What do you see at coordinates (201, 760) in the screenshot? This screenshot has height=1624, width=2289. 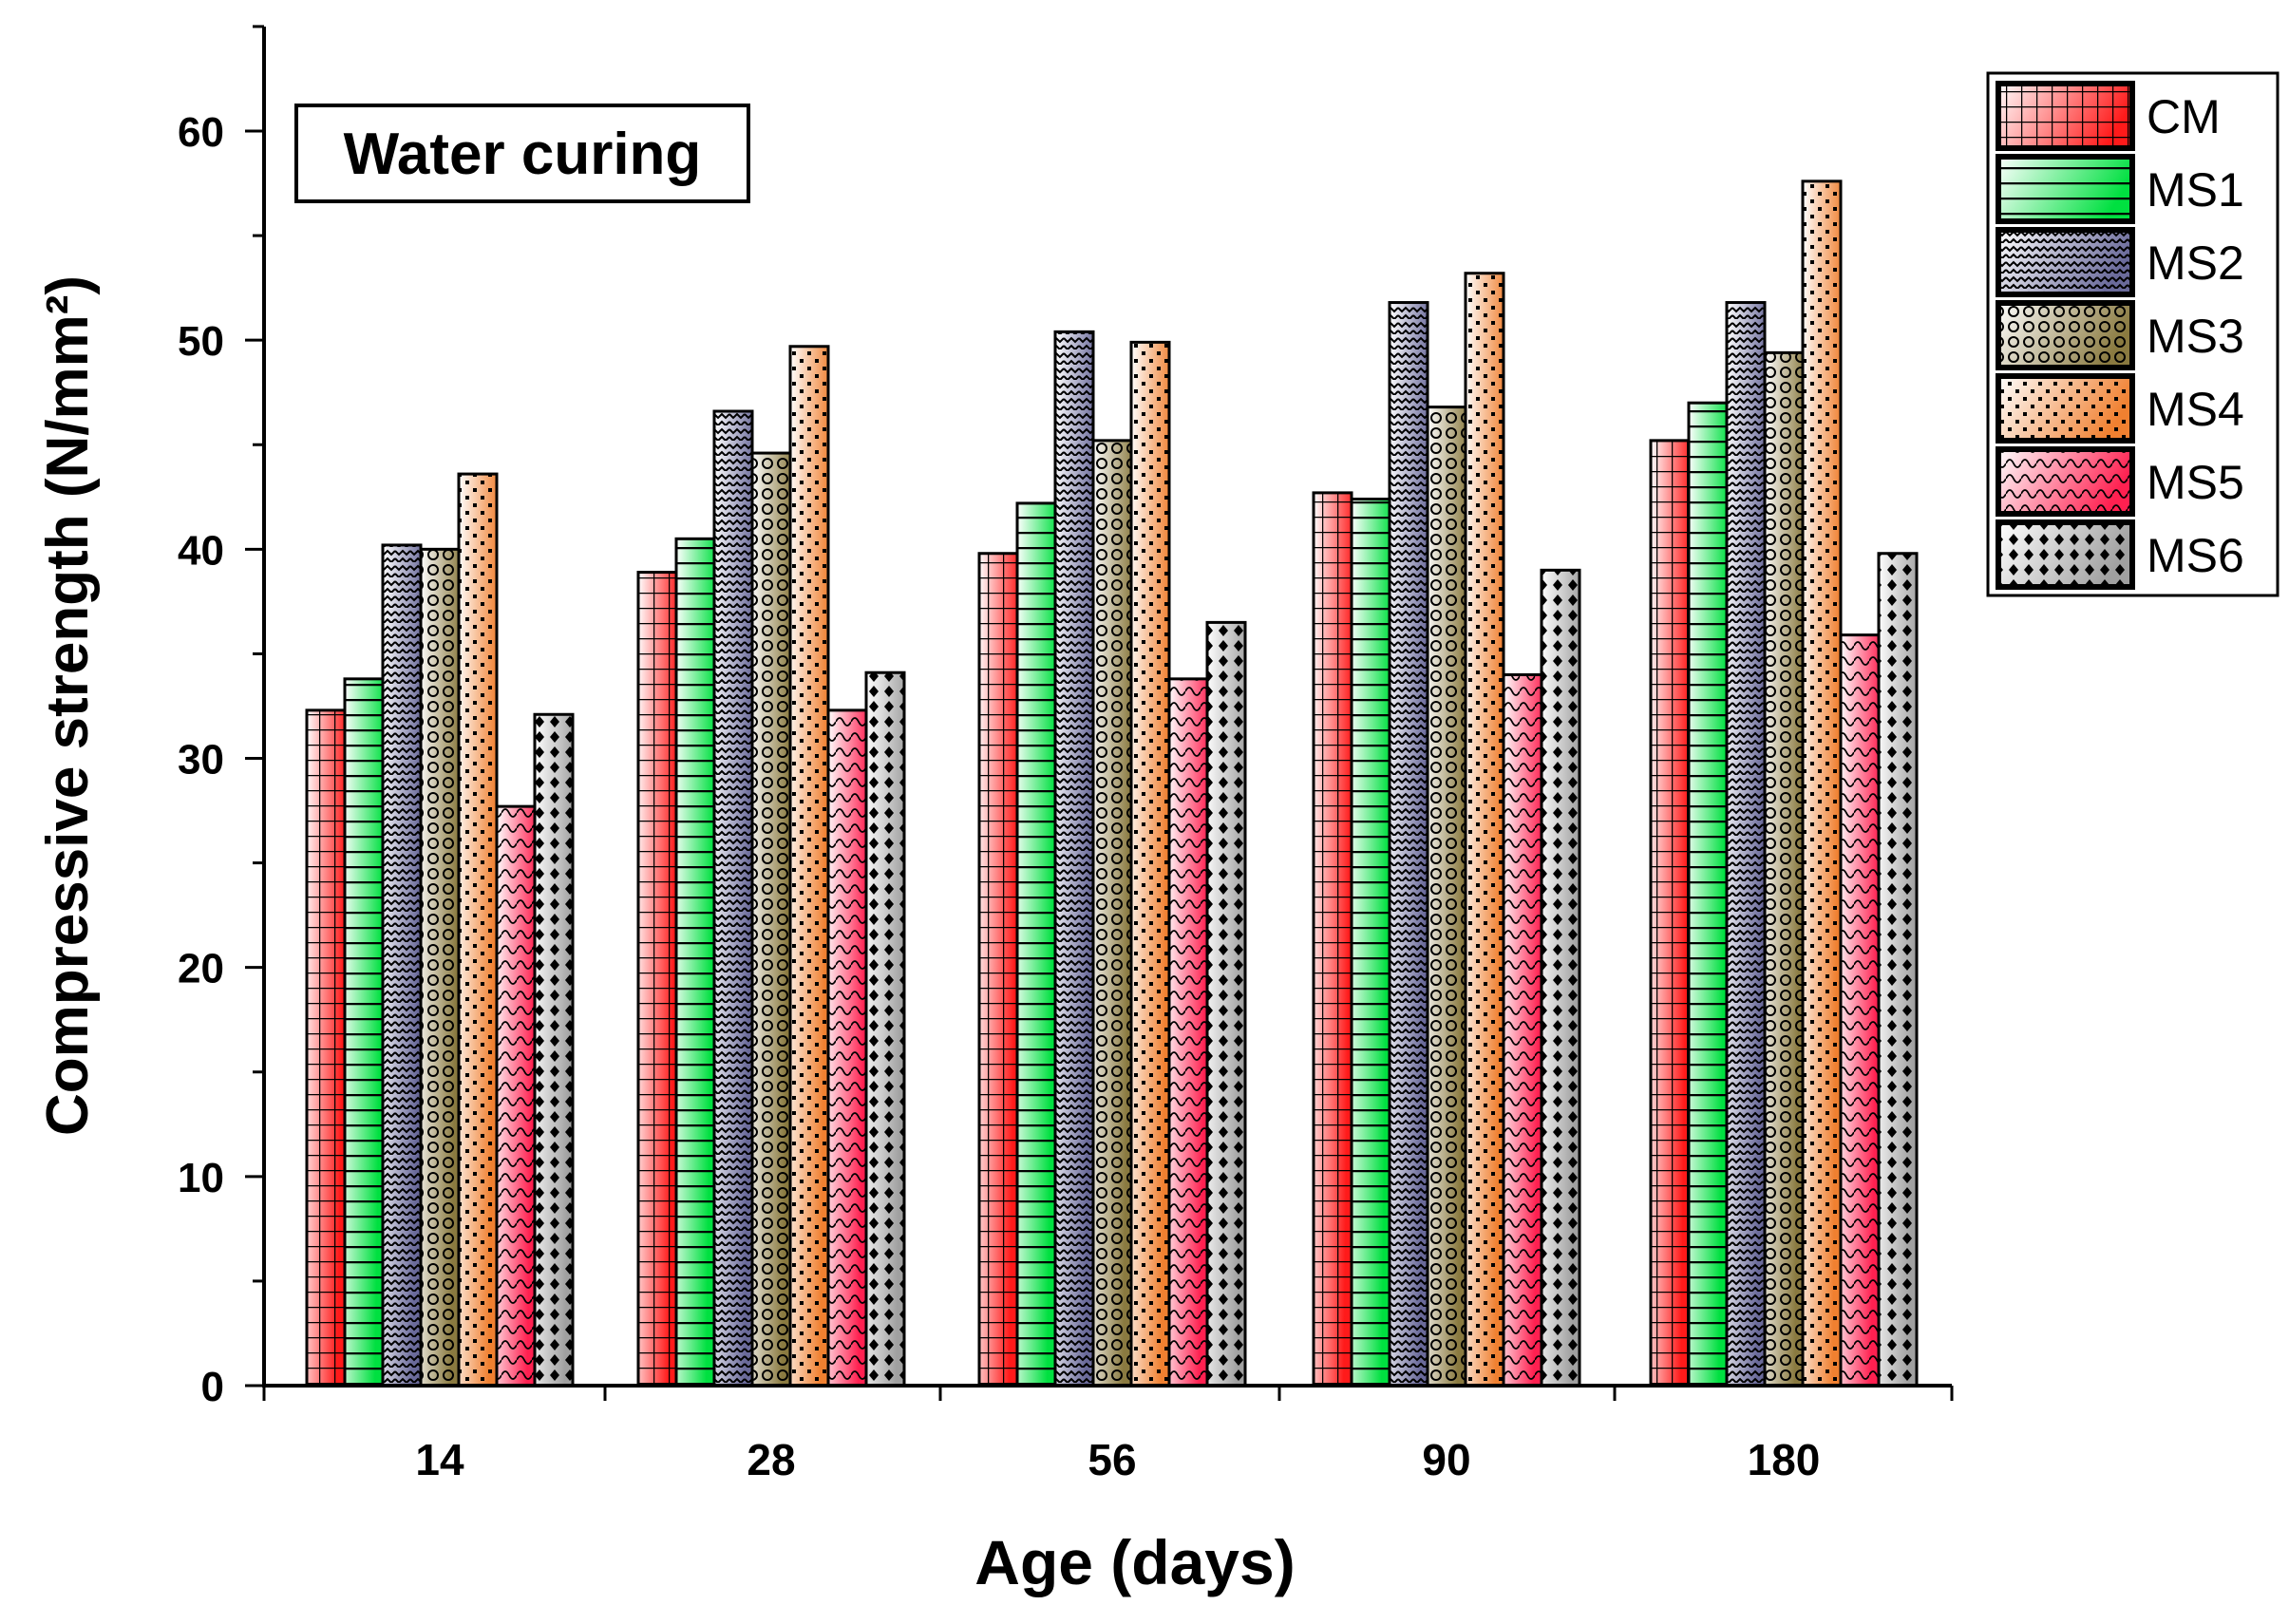 I see `y-tick-label: 30` at bounding box center [201, 760].